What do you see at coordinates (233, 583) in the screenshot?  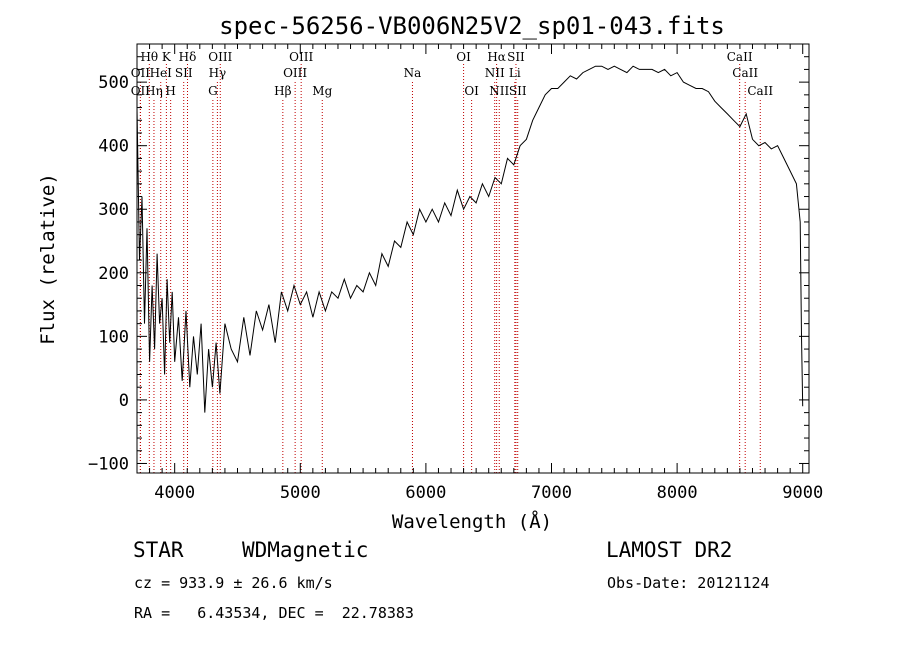 I see `redshift-text: cz = 933.9 ± 26.6 km/s` at bounding box center [233, 583].